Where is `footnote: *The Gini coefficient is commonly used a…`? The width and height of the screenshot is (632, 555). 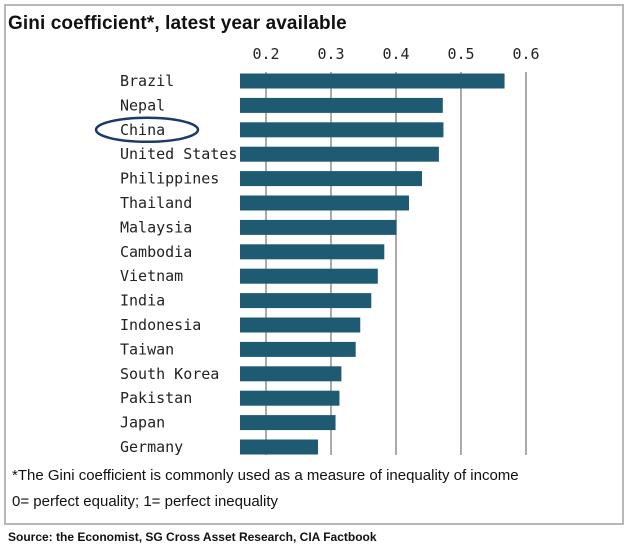
footnote: *The Gini coefficient is commonly used a… is located at coordinates (265, 475).